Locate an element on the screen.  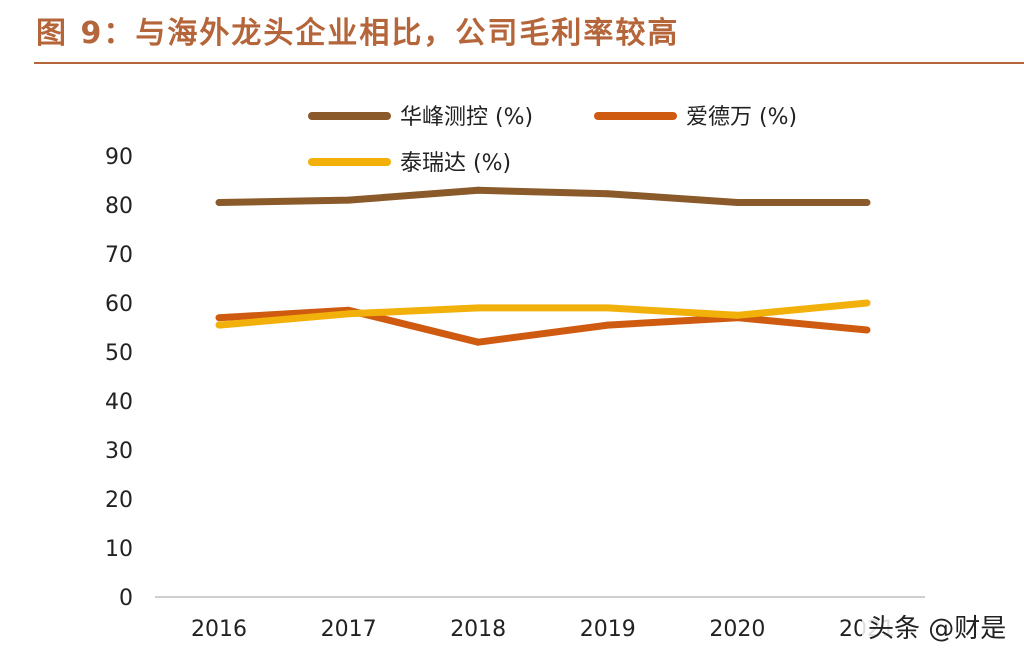
legend: 华峰测控 (%) 爱德万 (%) 泰瑞达 (%) is located at coordinates (552, 140).